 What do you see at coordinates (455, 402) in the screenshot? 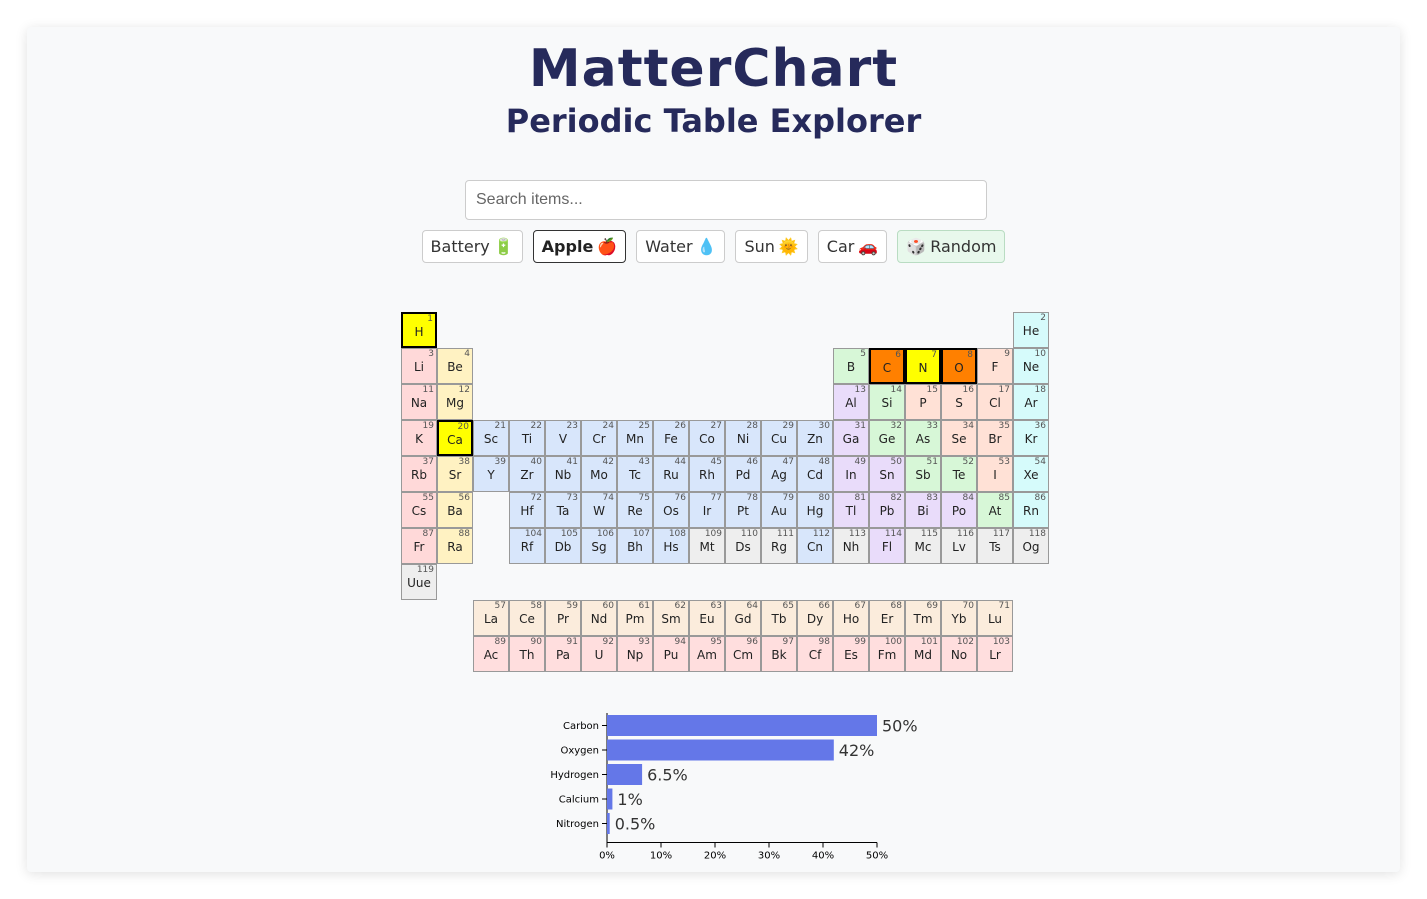
I see `element-cell-mg: 12 Mg` at bounding box center [455, 402].